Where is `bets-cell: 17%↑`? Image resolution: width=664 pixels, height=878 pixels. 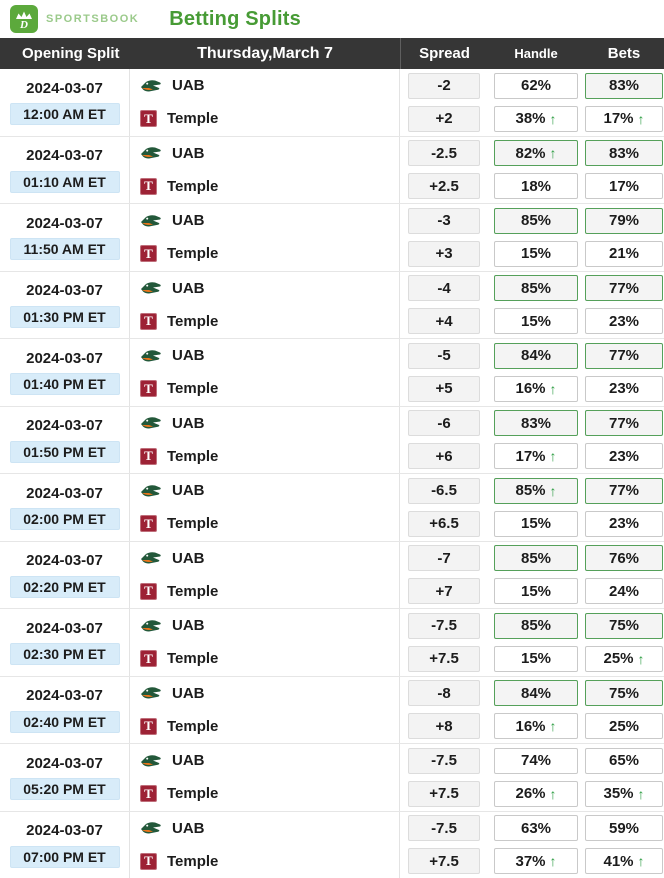
bets-cell: 17%↑ is located at coordinates (624, 118).